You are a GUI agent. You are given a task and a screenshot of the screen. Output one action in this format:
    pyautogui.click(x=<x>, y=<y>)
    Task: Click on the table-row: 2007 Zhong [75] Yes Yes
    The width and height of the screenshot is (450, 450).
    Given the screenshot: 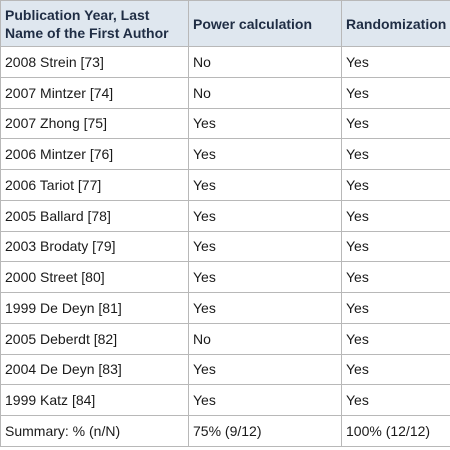 What is the action you would take?
    pyautogui.click(x=225, y=123)
    